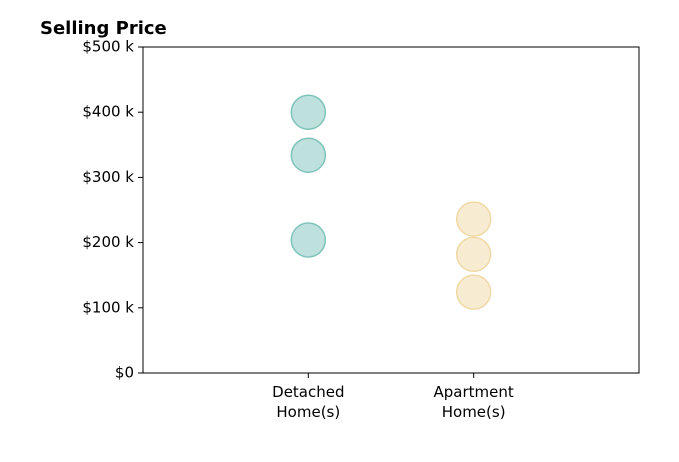 The width and height of the screenshot is (679, 462). What do you see at coordinates (308, 402) in the screenshot?
I see `x-tick-label: Detached Home(s)` at bounding box center [308, 402].